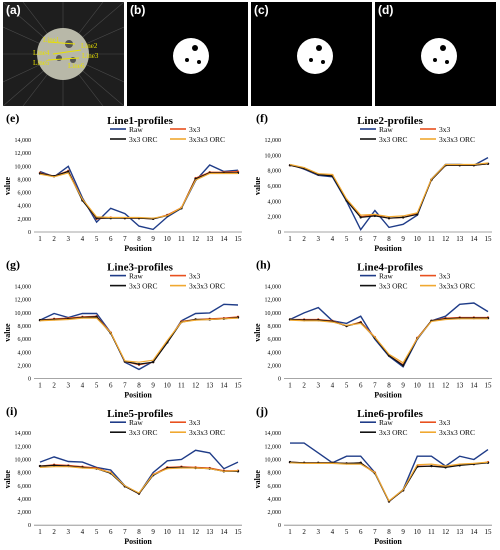 The width and height of the screenshot is (500, 550). I want to click on x-tick-label: 8, so click(389, 386).